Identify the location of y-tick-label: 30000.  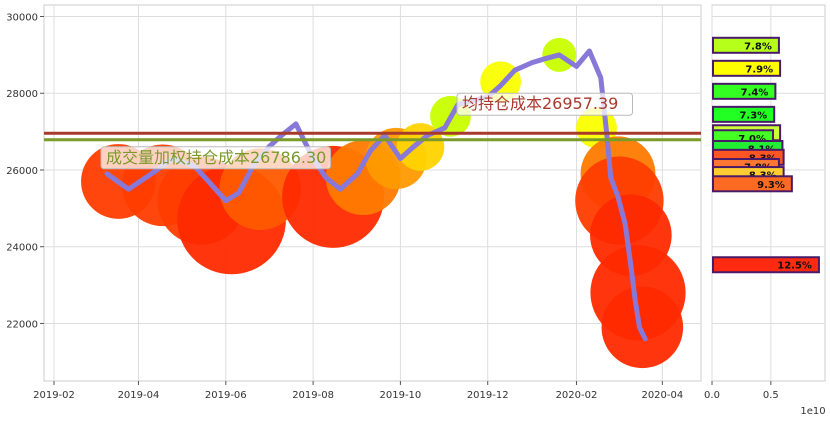
(22, 18).